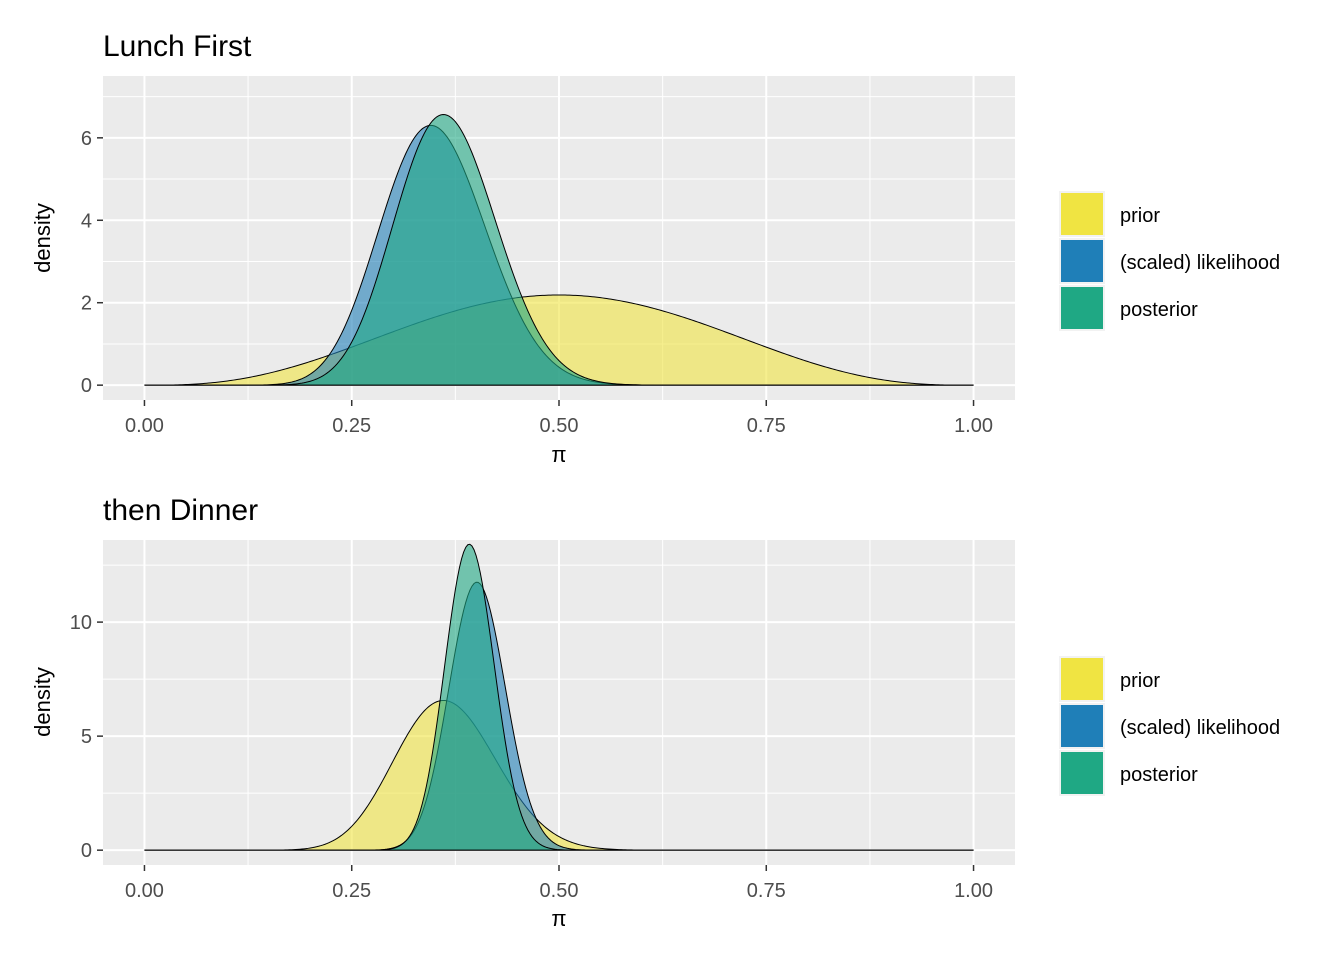  Describe the element at coordinates (86, 139) in the screenshot. I see `y-tick-label: 6` at that location.